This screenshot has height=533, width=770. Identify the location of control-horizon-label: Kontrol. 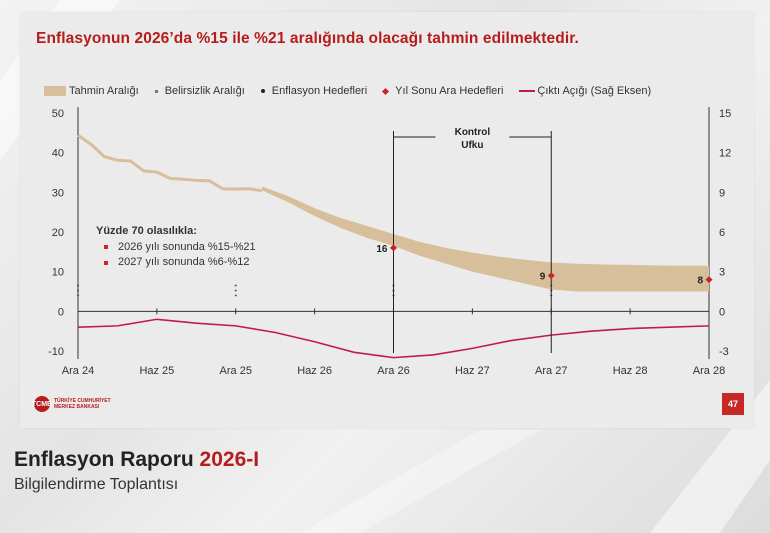
(473, 132).